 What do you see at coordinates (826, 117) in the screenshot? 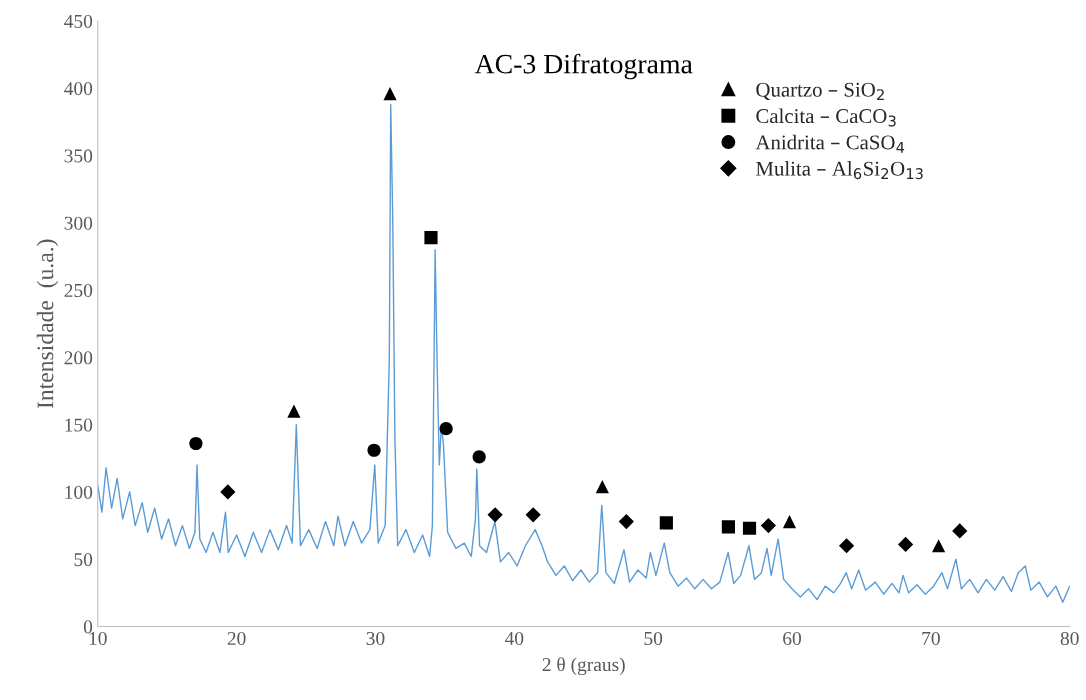
I see `legend-label: Calcita – CaCO$_{3}$` at bounding box center [826, 117].